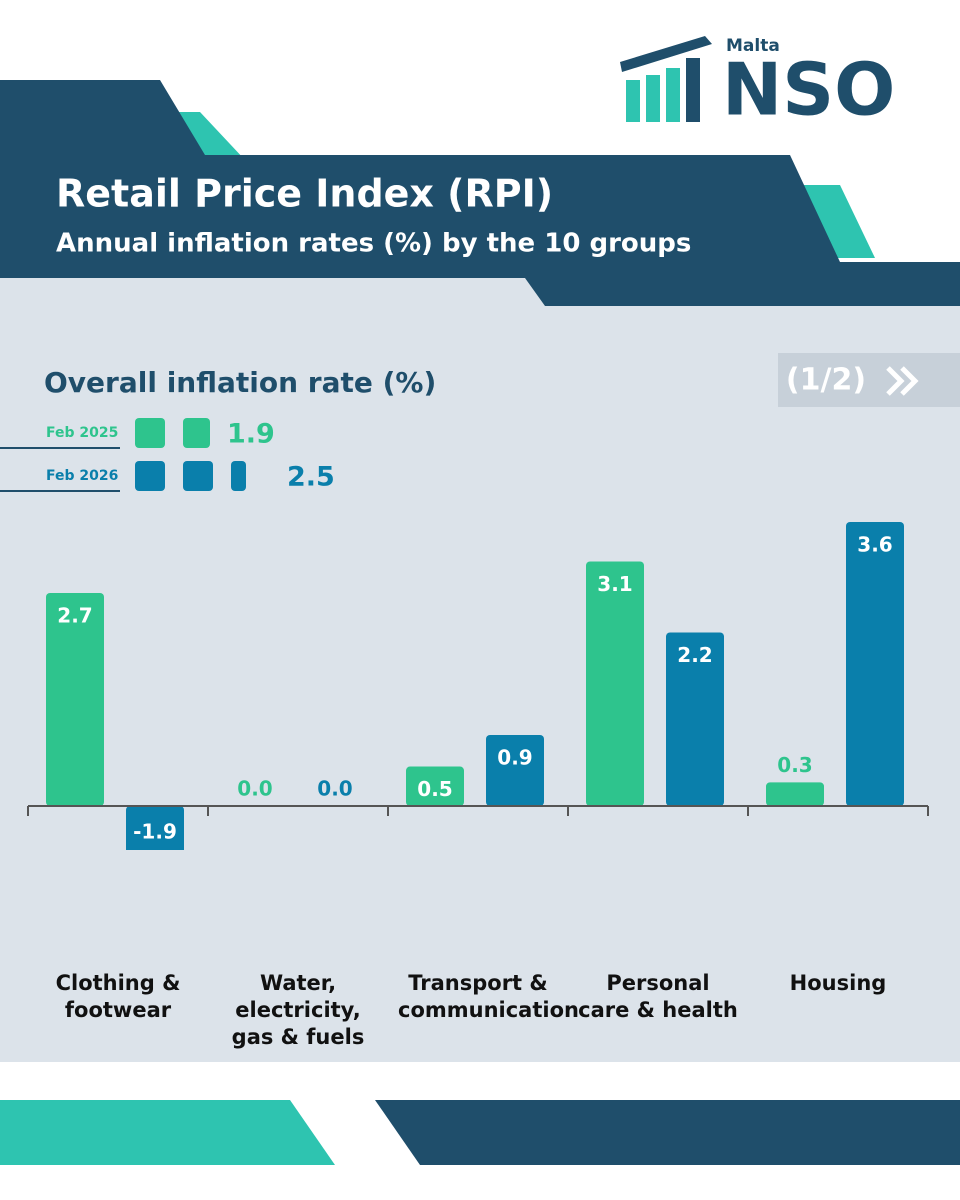  I want to click on overall-value: 2.5, so click(311, 477).